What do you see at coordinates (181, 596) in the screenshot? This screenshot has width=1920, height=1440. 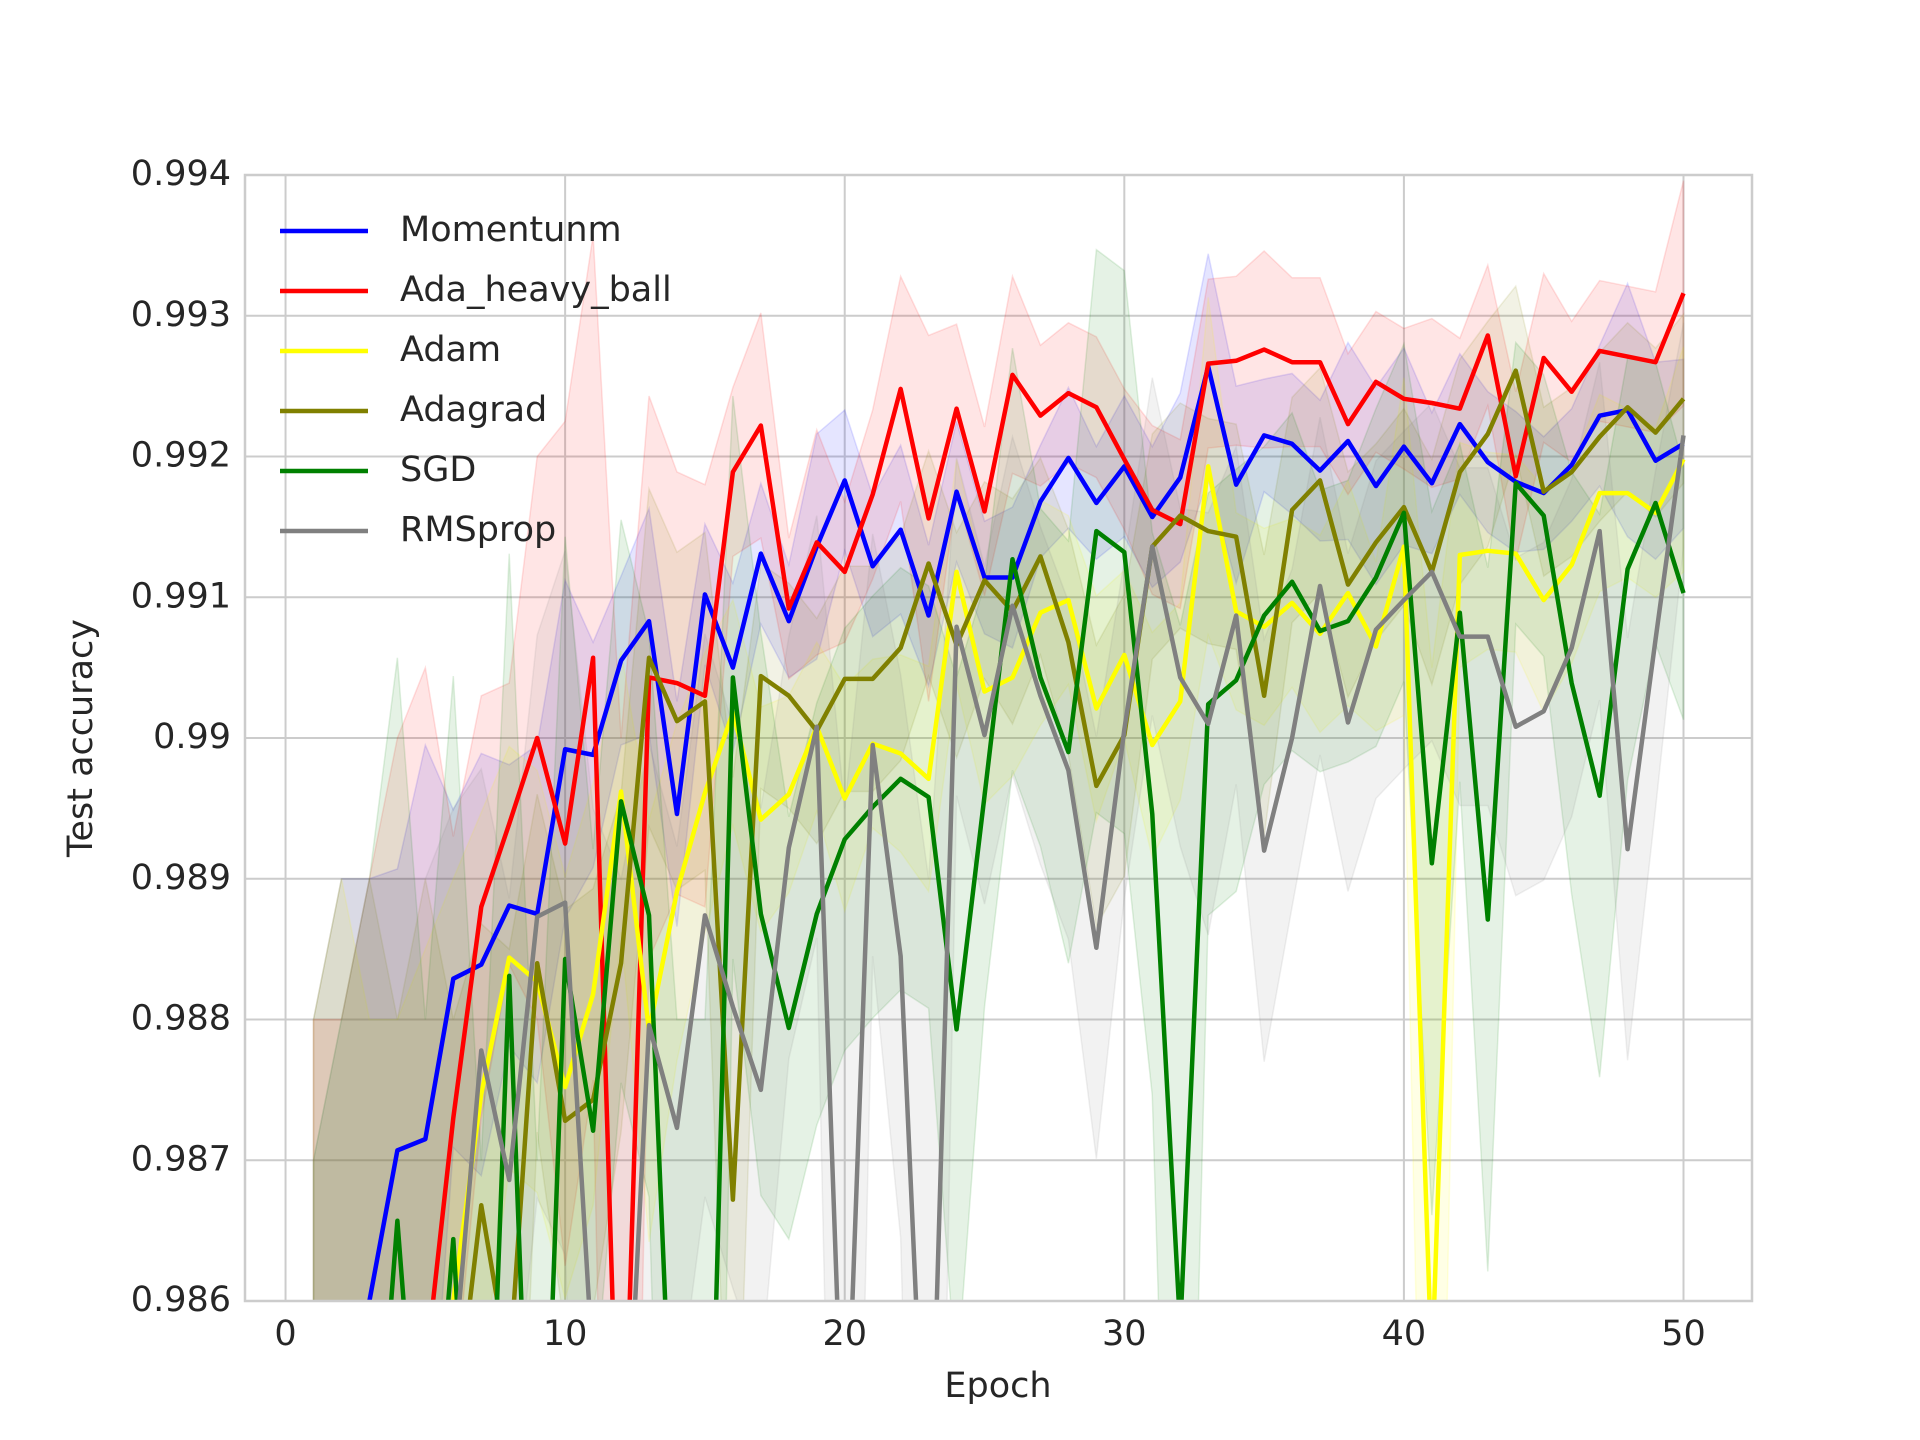 I see `y-tick-label: 0.991` at bounding box center [181, 596].